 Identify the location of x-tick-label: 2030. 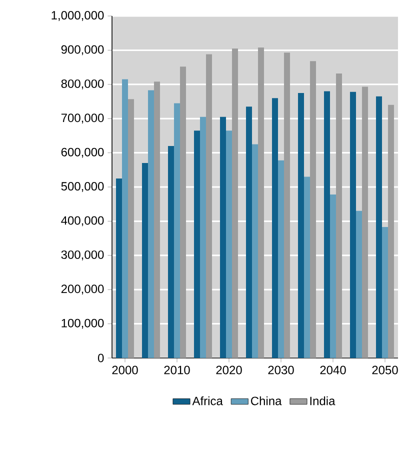
(281, 370).